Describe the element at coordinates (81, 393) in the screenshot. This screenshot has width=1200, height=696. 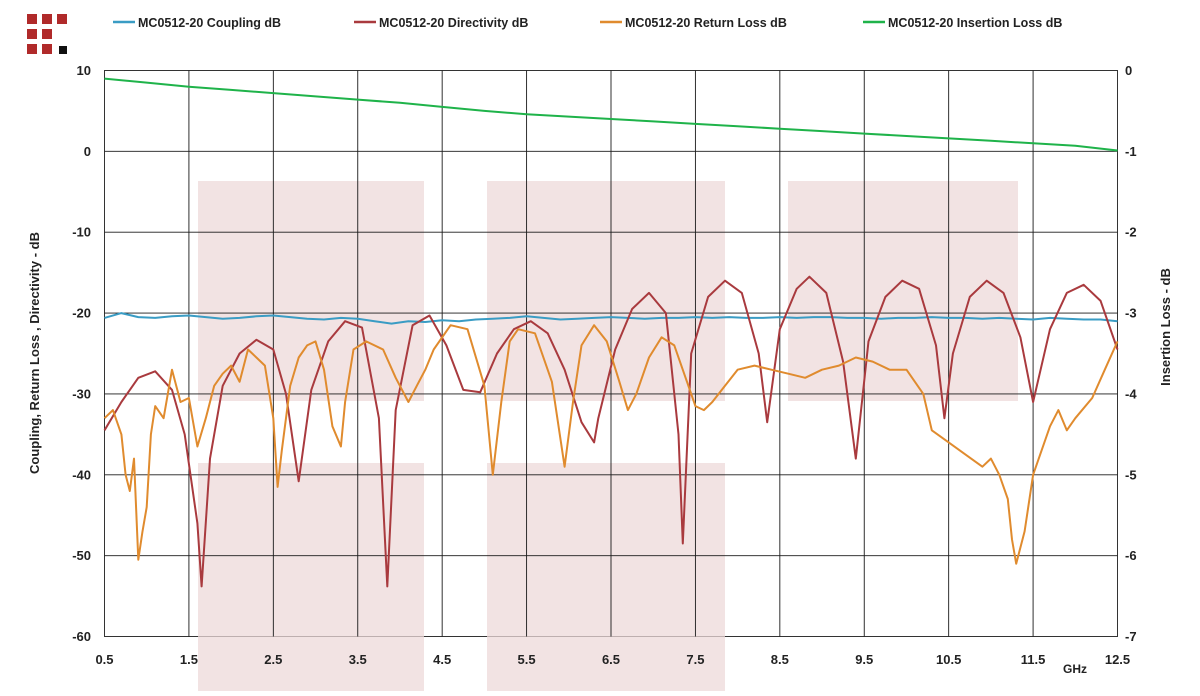
I see `y-left-tick-label: -30` at that location.